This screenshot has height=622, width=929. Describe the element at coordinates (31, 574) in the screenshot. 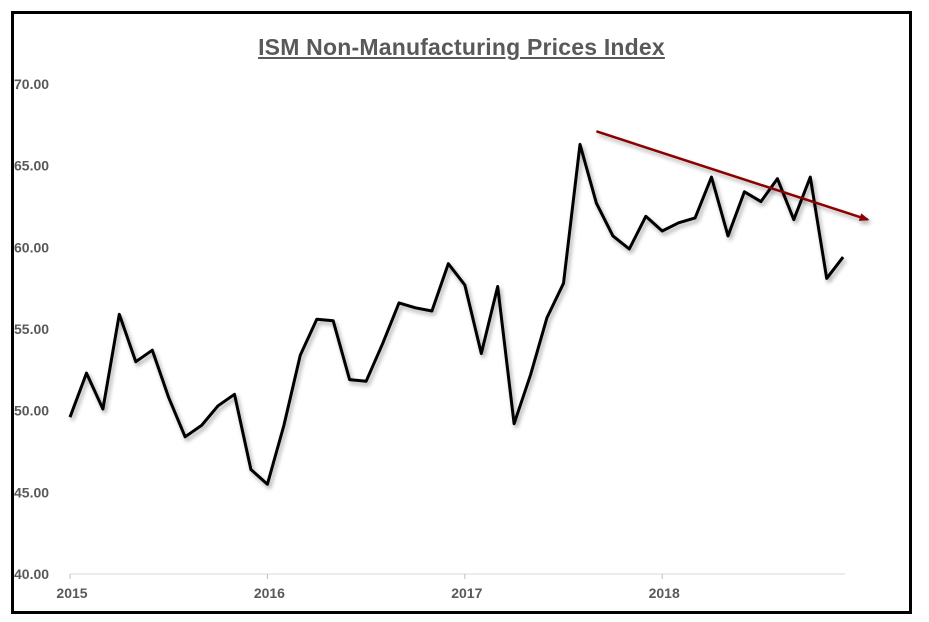

I see `y-tick-label: 40.00` at that location.